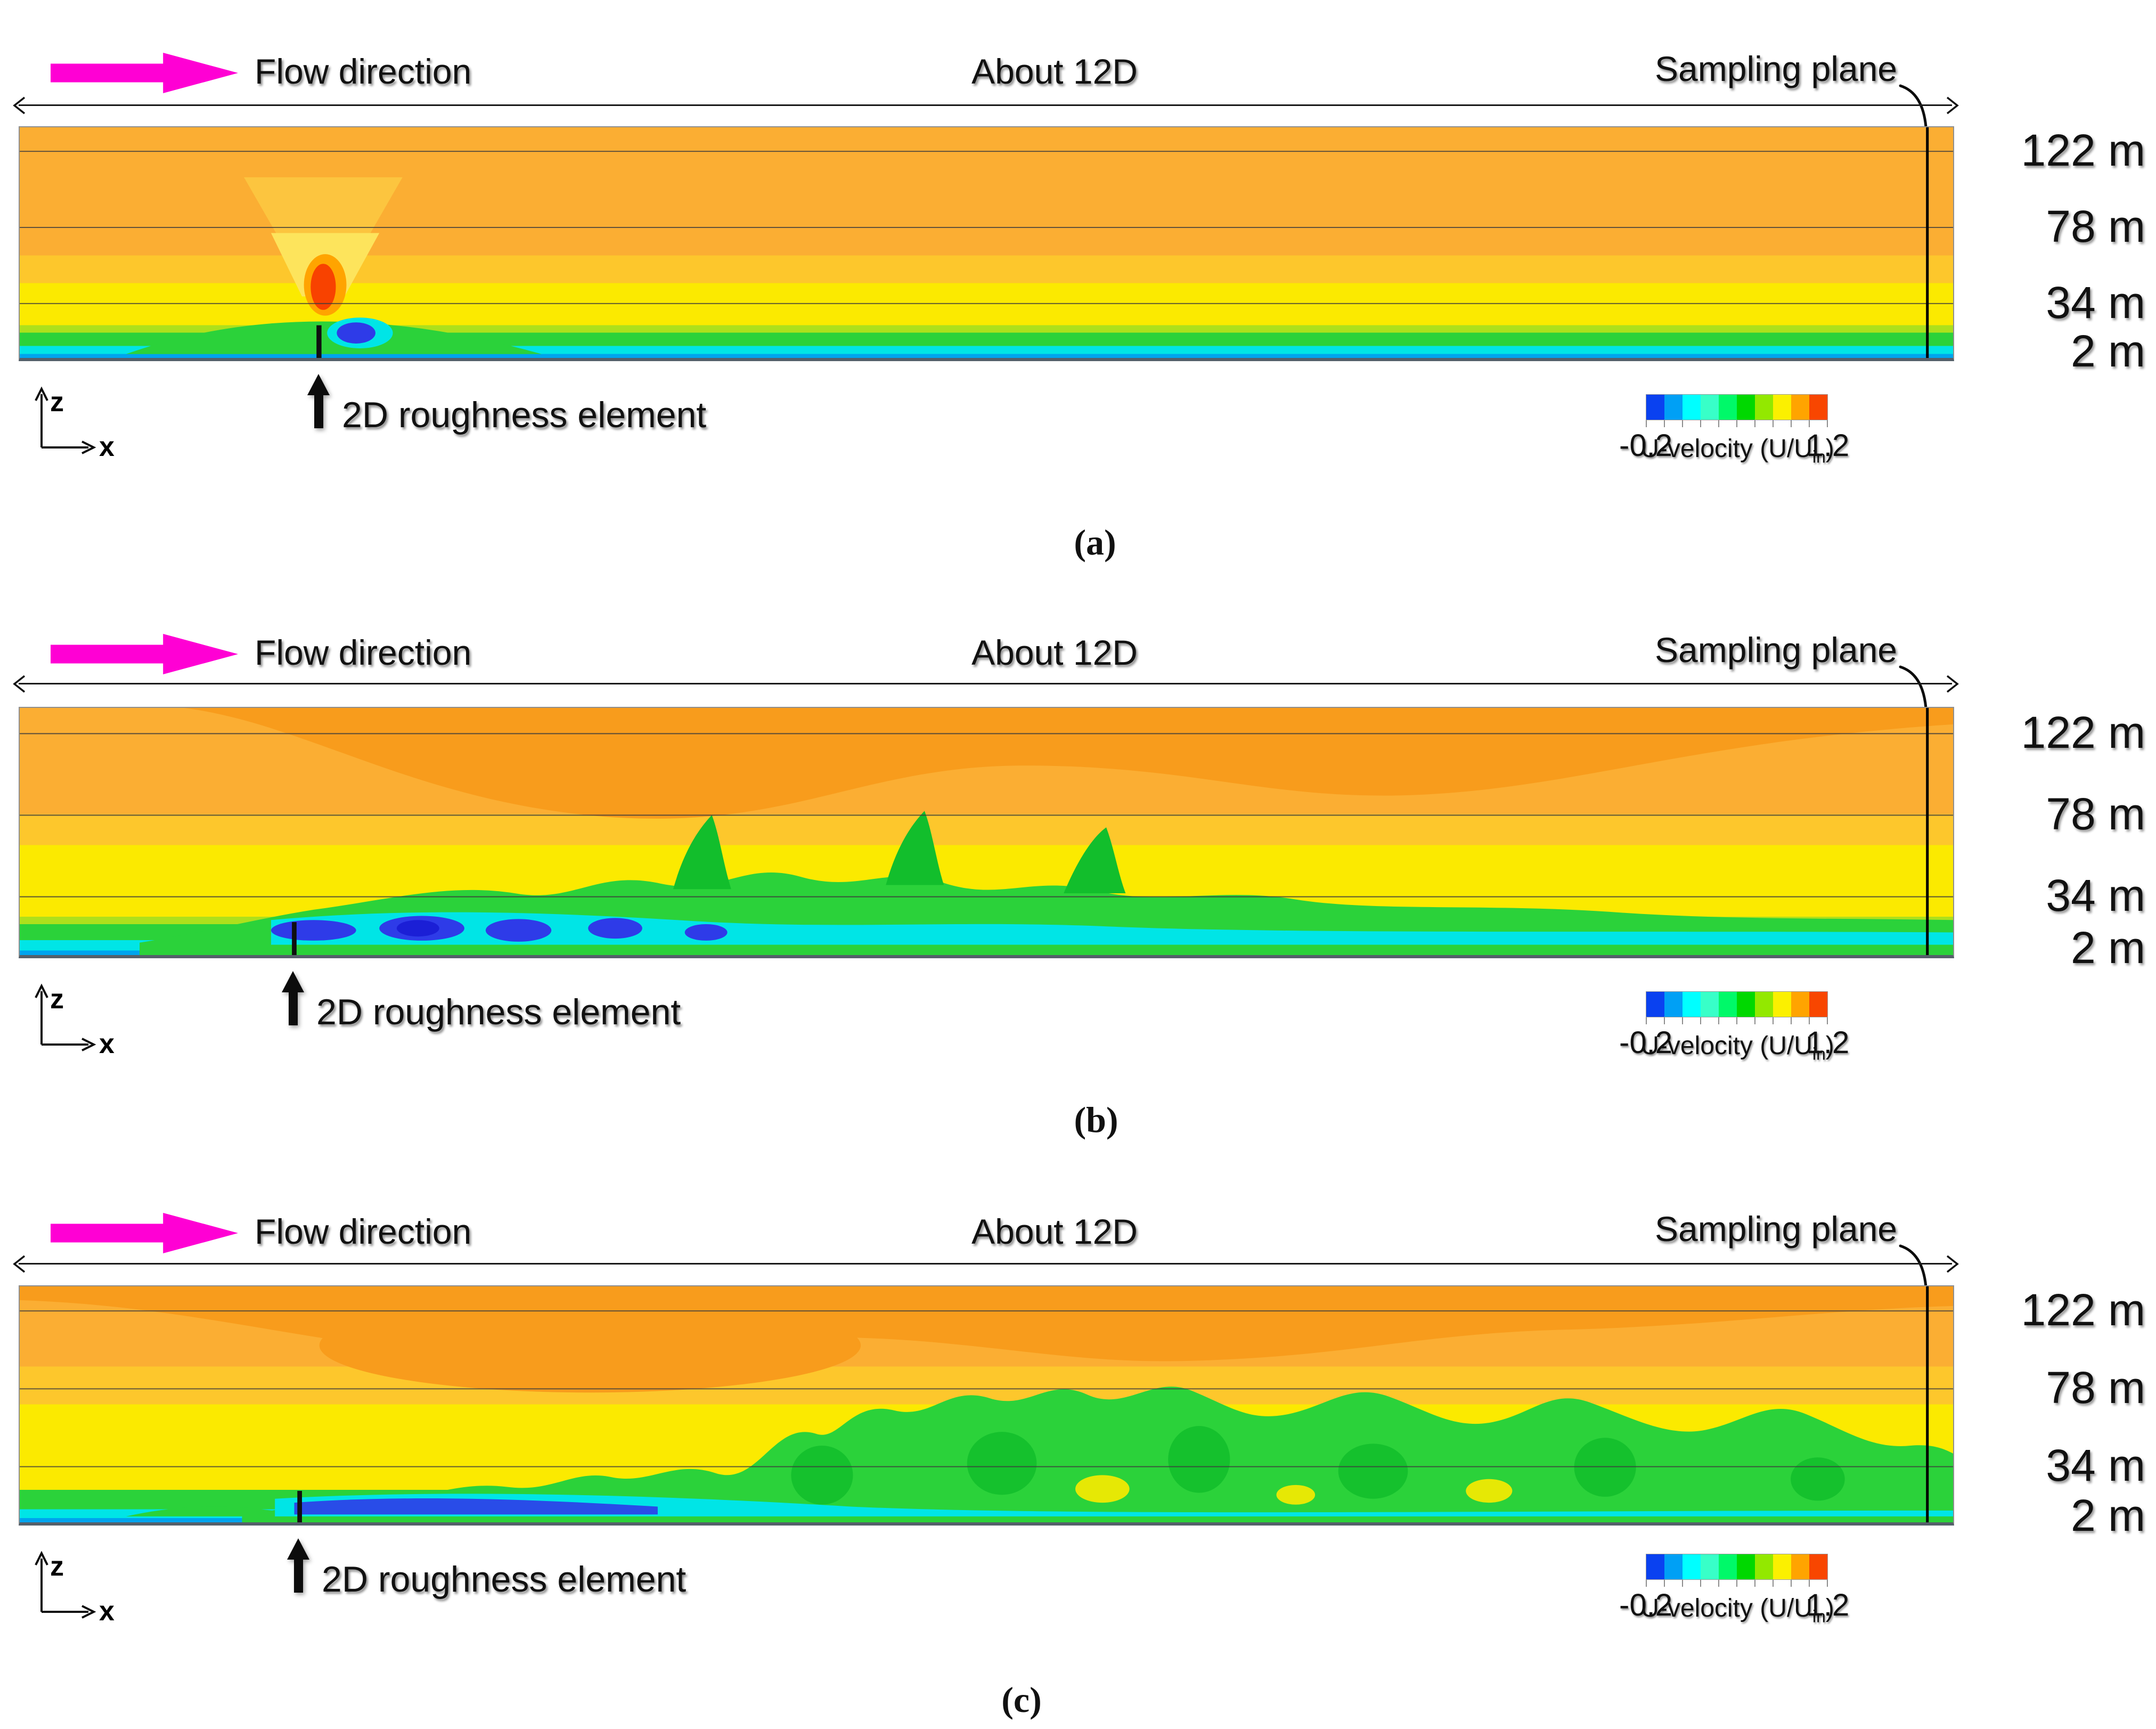 This screenshot has width=2156, height=1729. What do you see at coordinates (476, 1507) in the screenshot?
I see `reverse-flow-streak` at bounding box center [476, 1507].